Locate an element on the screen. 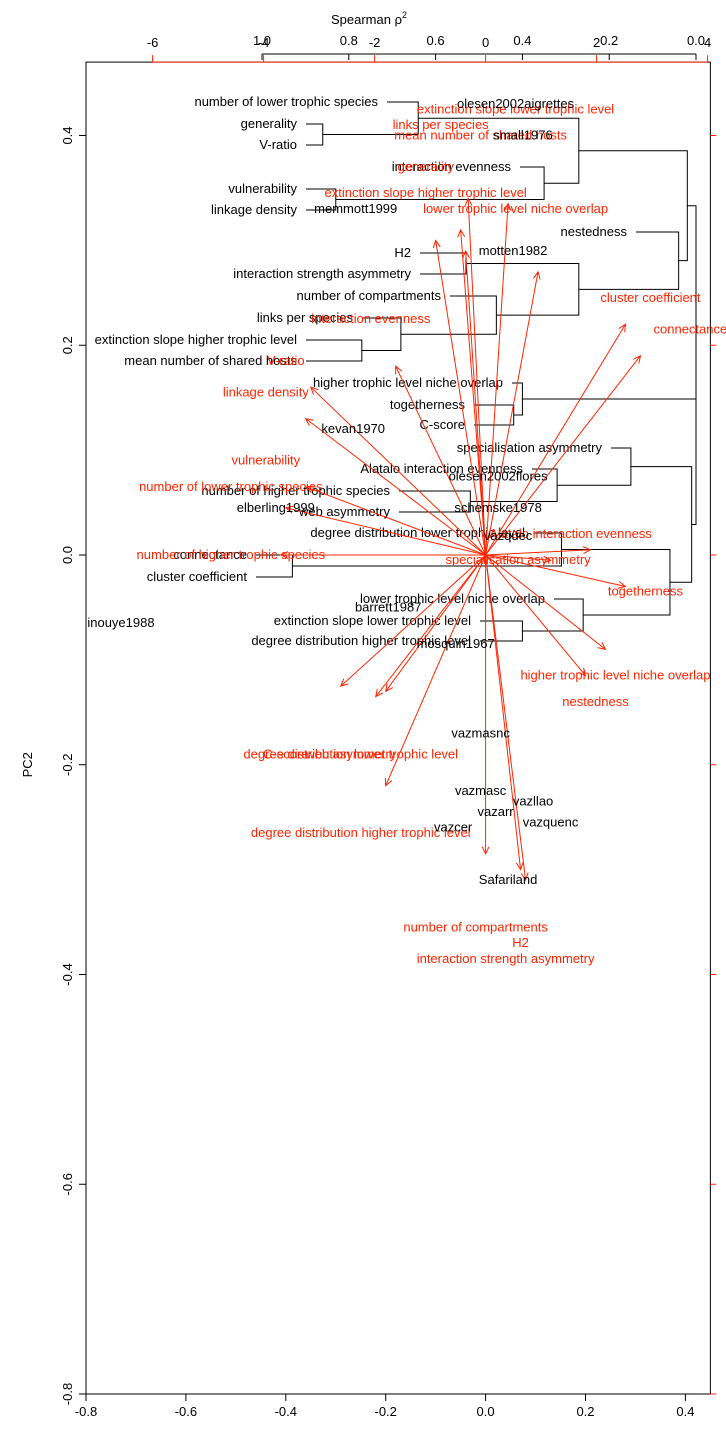 This screenshot has width=726, height=1440. loading-label: extinction slope lower trophic level is located at coordinates (515, 108).